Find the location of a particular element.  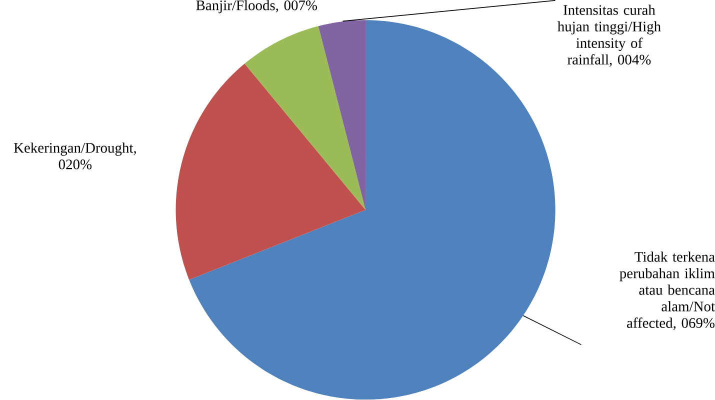

slice-label: Kekeringan/Drought, 020% is located at coordinates (75, 156).